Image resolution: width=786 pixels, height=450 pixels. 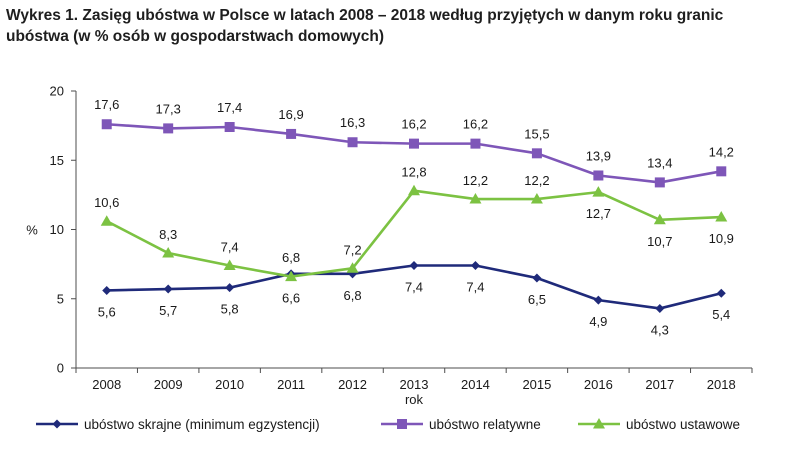 What do you see at coordinates (106, 202) in the screenshot?
I see `data-label-2-0: 10,6` at bounding box center [106, 202].